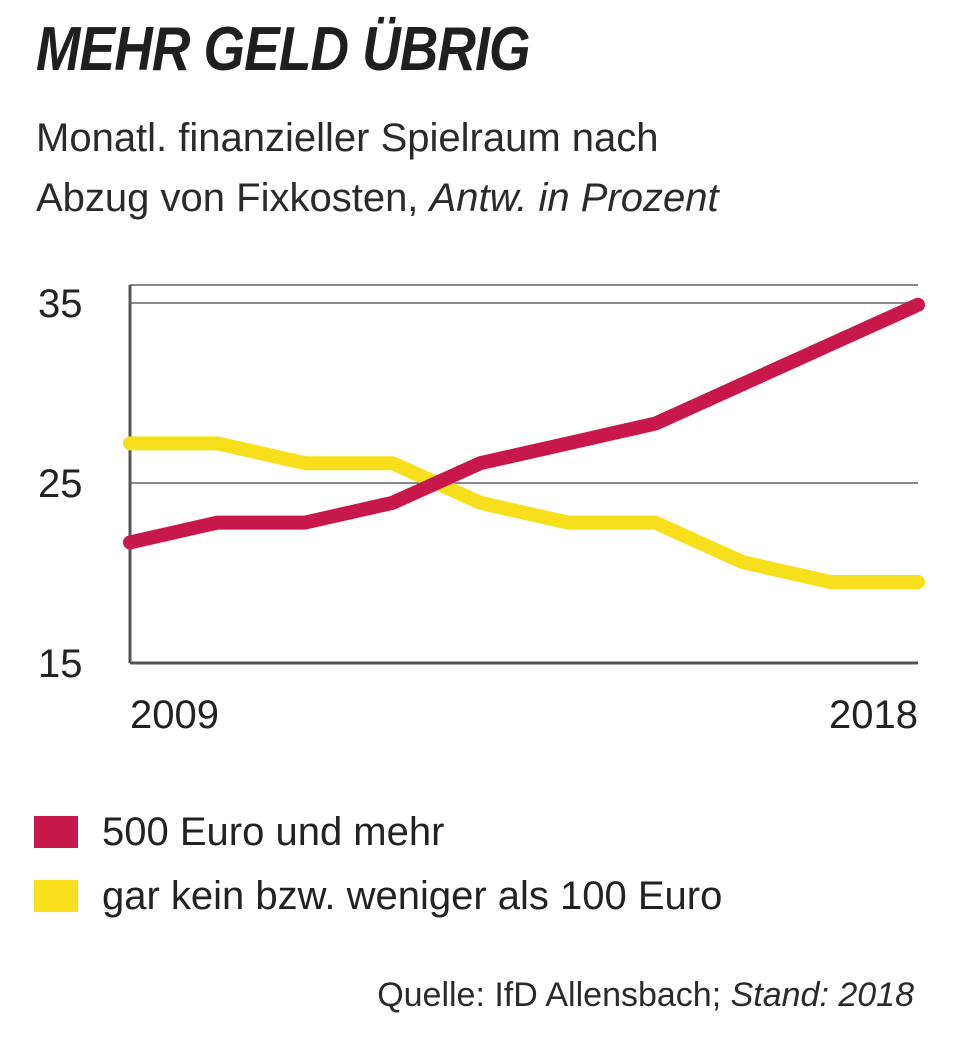 The width and height of the screenshot is (960, 1041). What do you see at coordinates (273, 831) in the screenshot?
I see `legend-label-red: 500 Euro und mehr` at bounding box center [273, 831].